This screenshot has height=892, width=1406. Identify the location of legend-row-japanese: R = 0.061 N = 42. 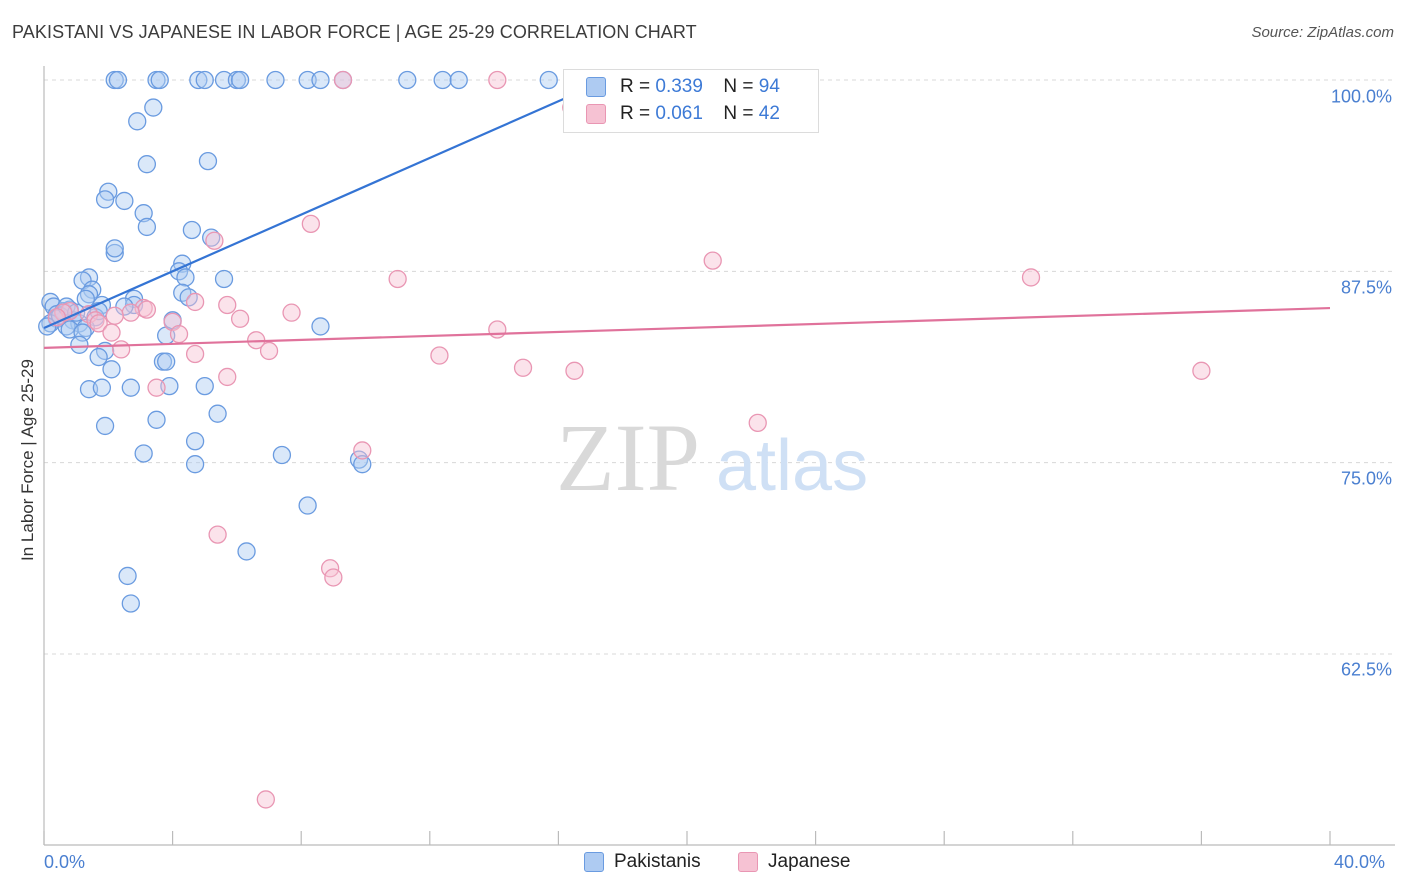
(683, 114).